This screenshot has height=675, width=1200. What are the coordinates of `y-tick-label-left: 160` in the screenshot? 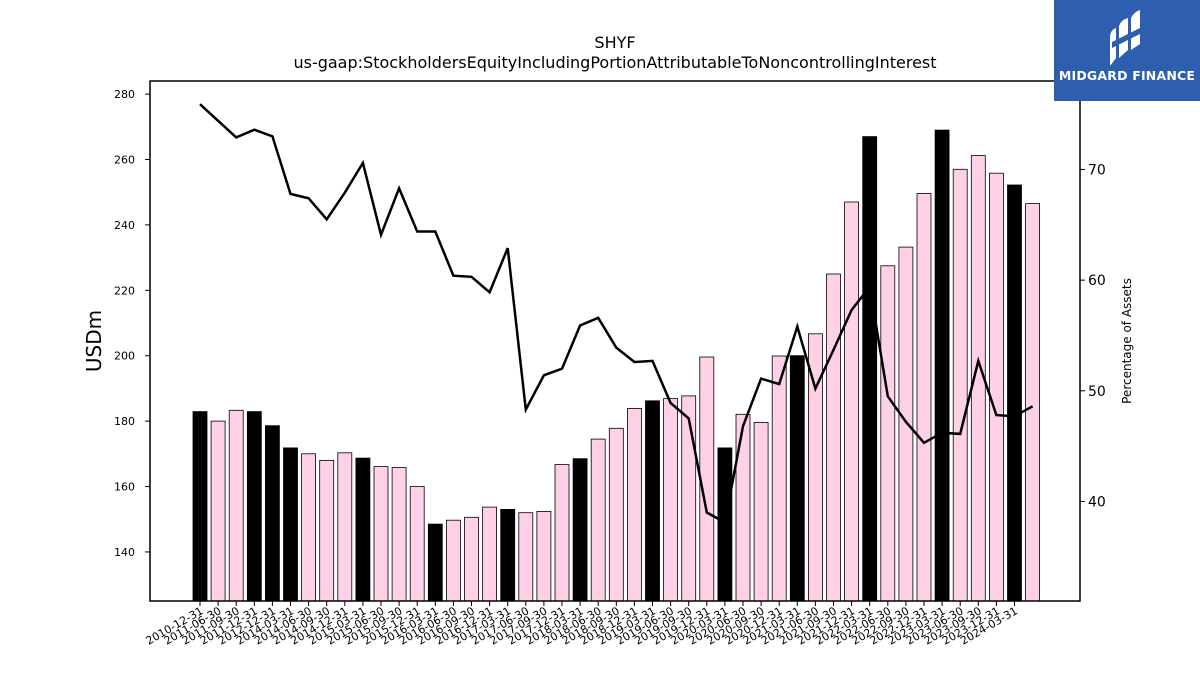 It's located at (124, 487).